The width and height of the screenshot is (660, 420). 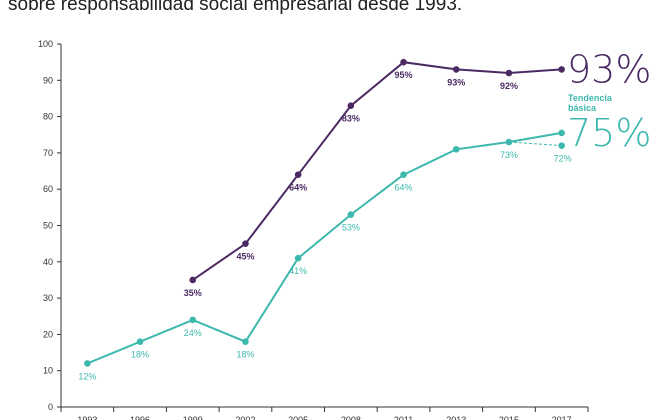 I want to click on x-tick-label: 2008, so click(x=351, y=417).